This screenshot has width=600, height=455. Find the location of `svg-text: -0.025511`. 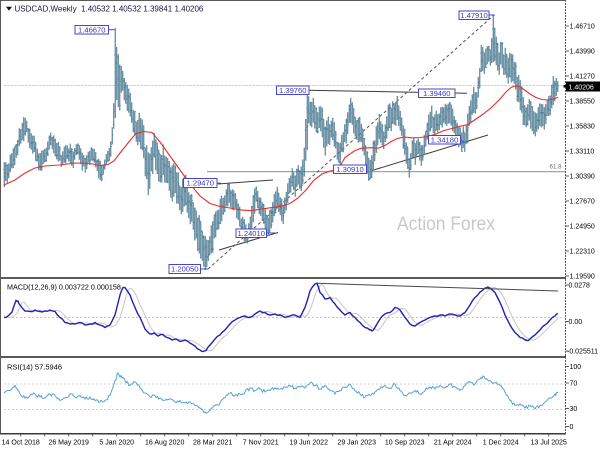

svg-text: -0.025511 is located at coordinates (582, 352).